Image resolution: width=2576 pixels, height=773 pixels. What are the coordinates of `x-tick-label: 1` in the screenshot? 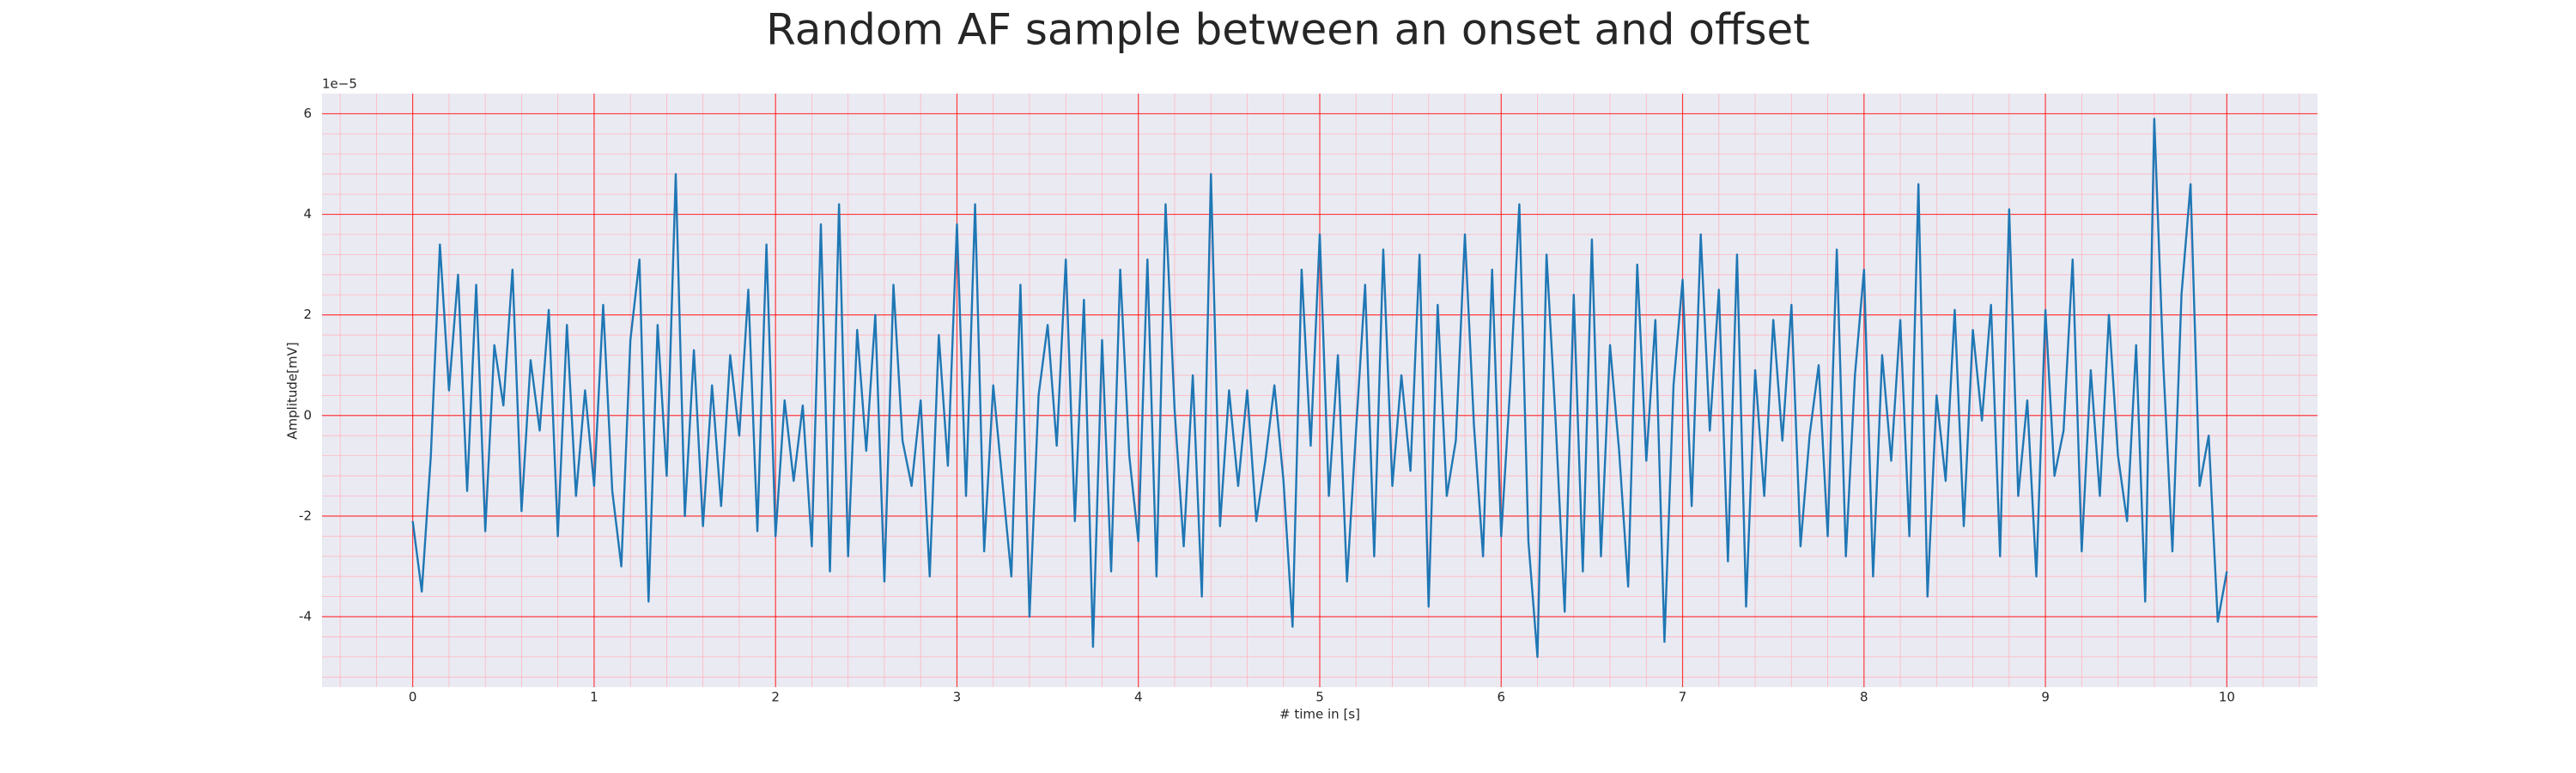 It's located at (594, 697).